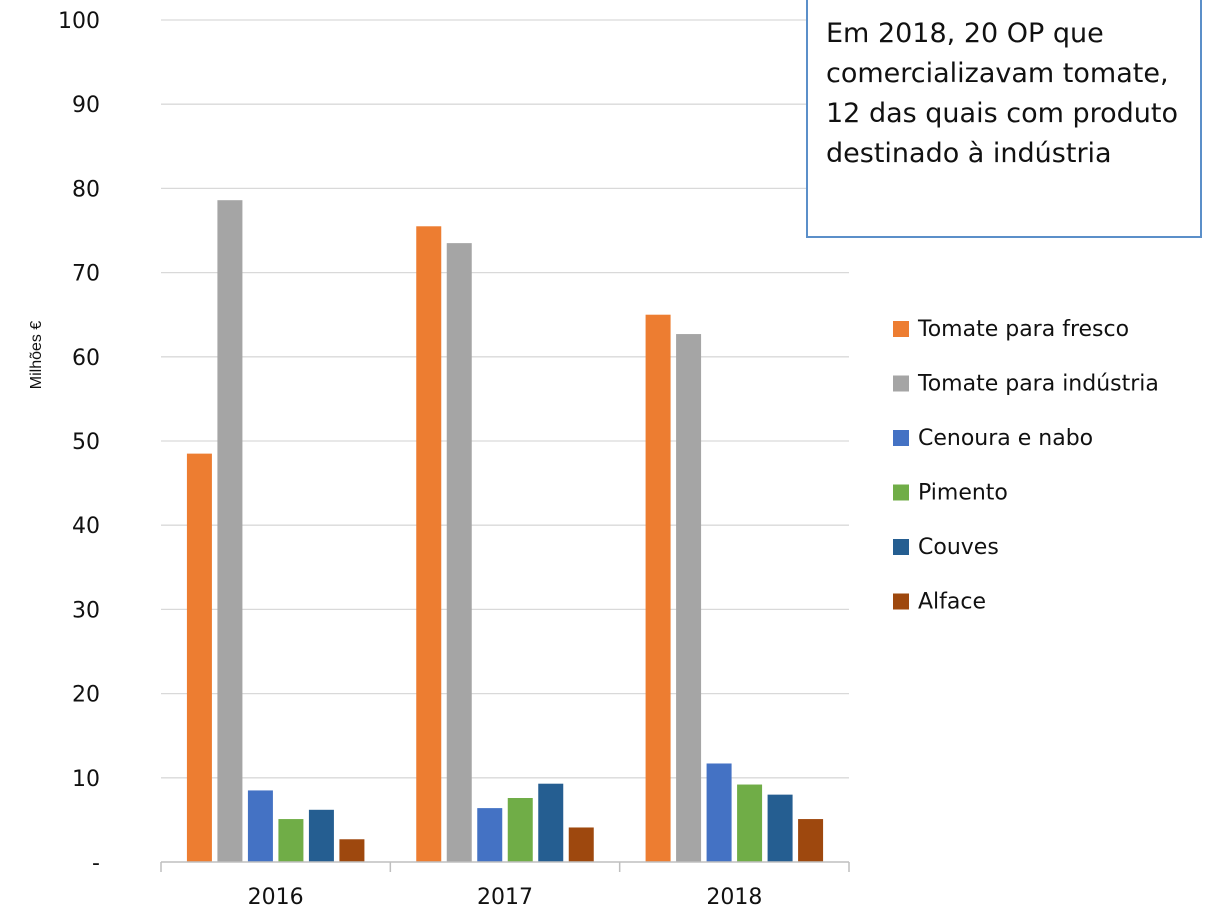 Image resolution: width=1221 pixels, height=916 pixels. Describe the element at coordinates (79, 21) in the screenshot. I see `y-tick-label: 100` at that location.